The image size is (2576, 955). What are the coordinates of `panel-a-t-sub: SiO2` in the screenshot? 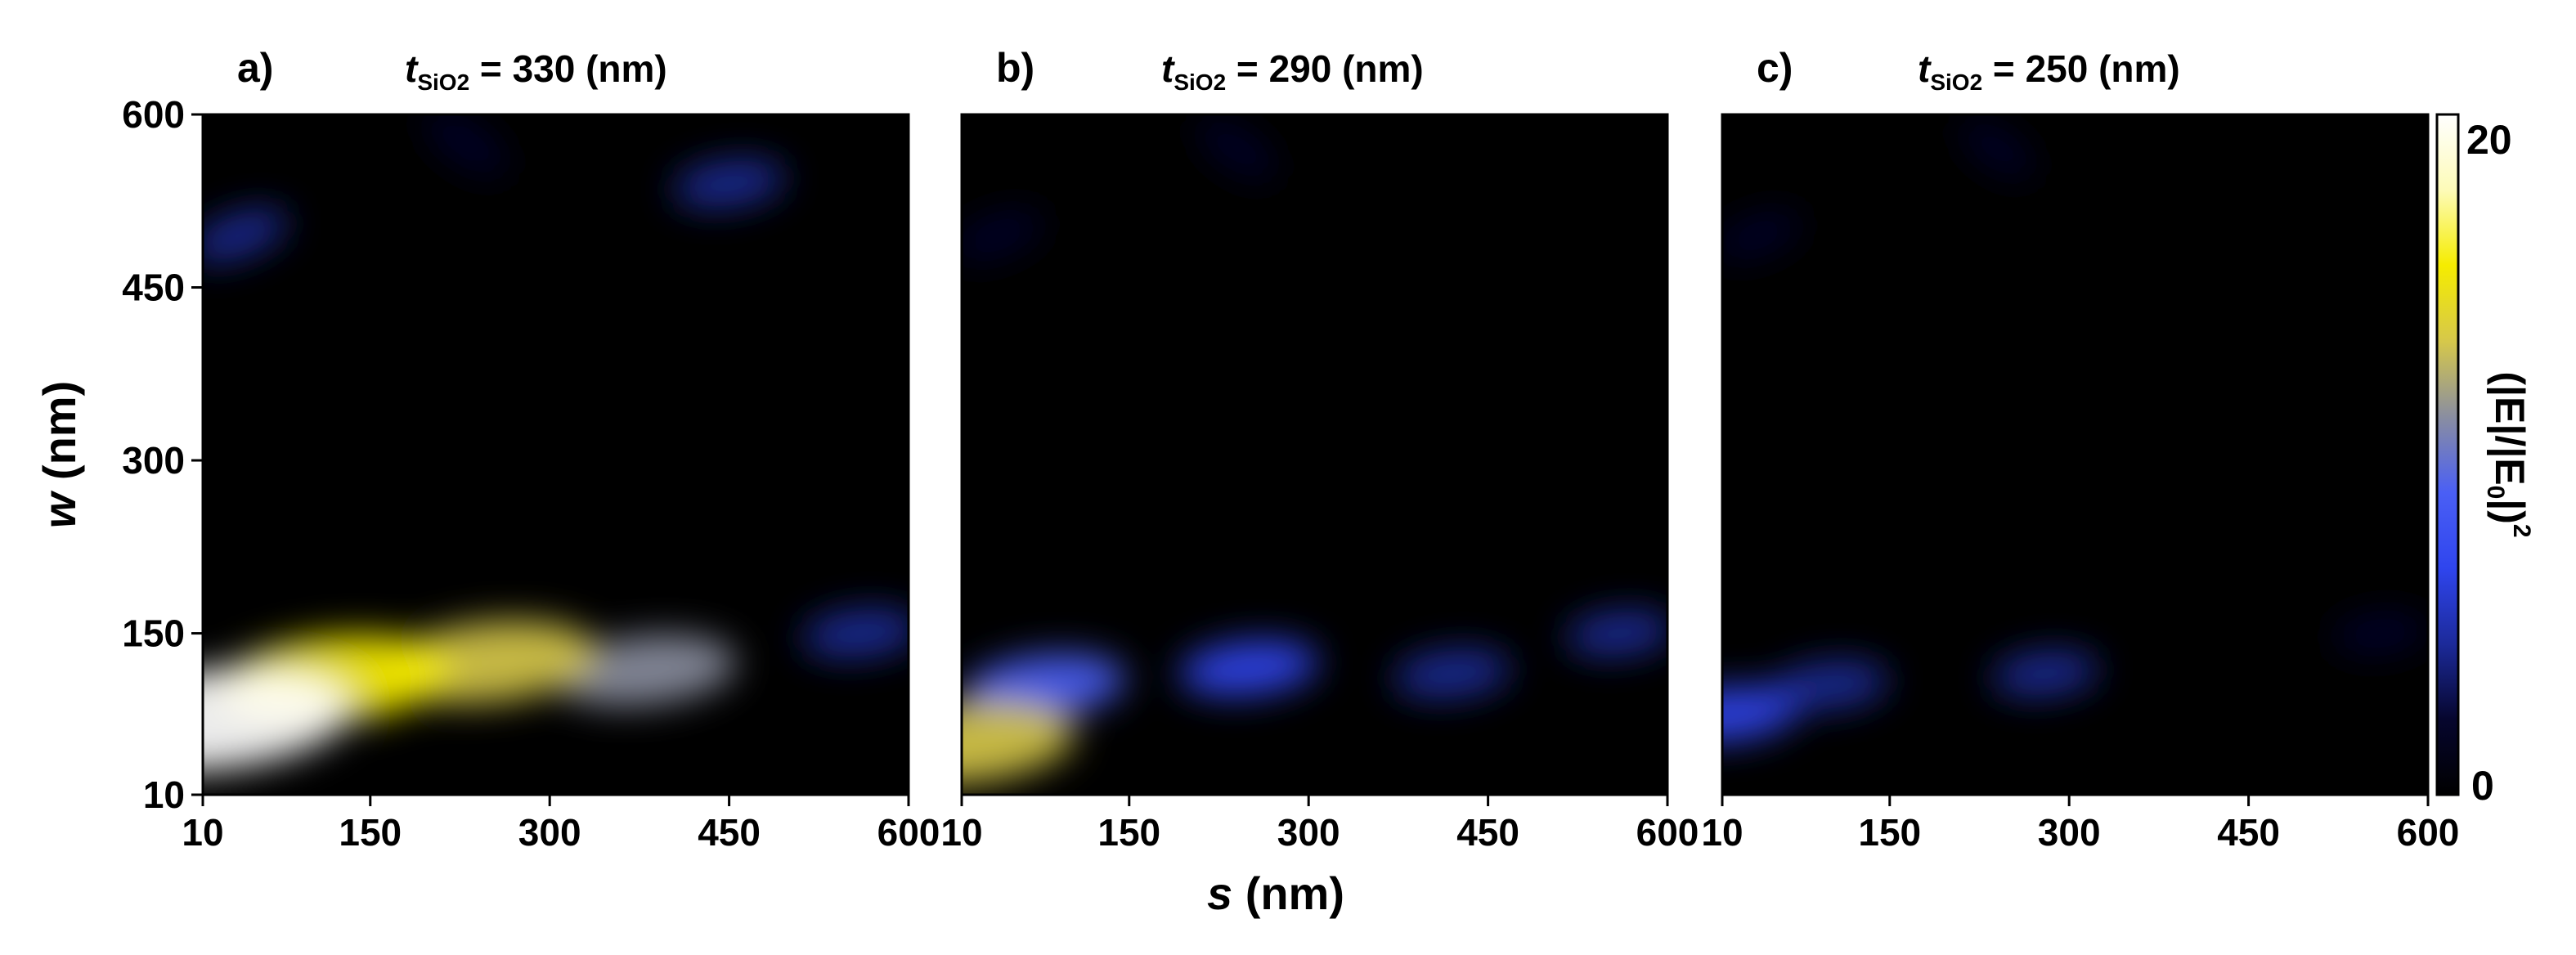 It's located at (443, 82).